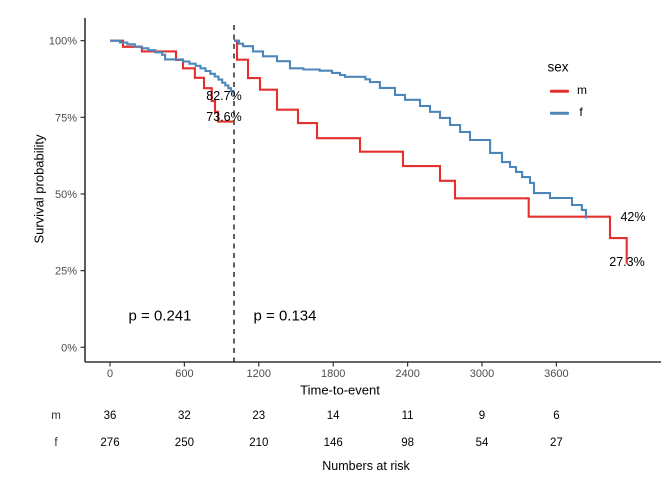  Describe the element at coordinates (558, 67) in the screenshot. I see `legend-title: sex` at that location.